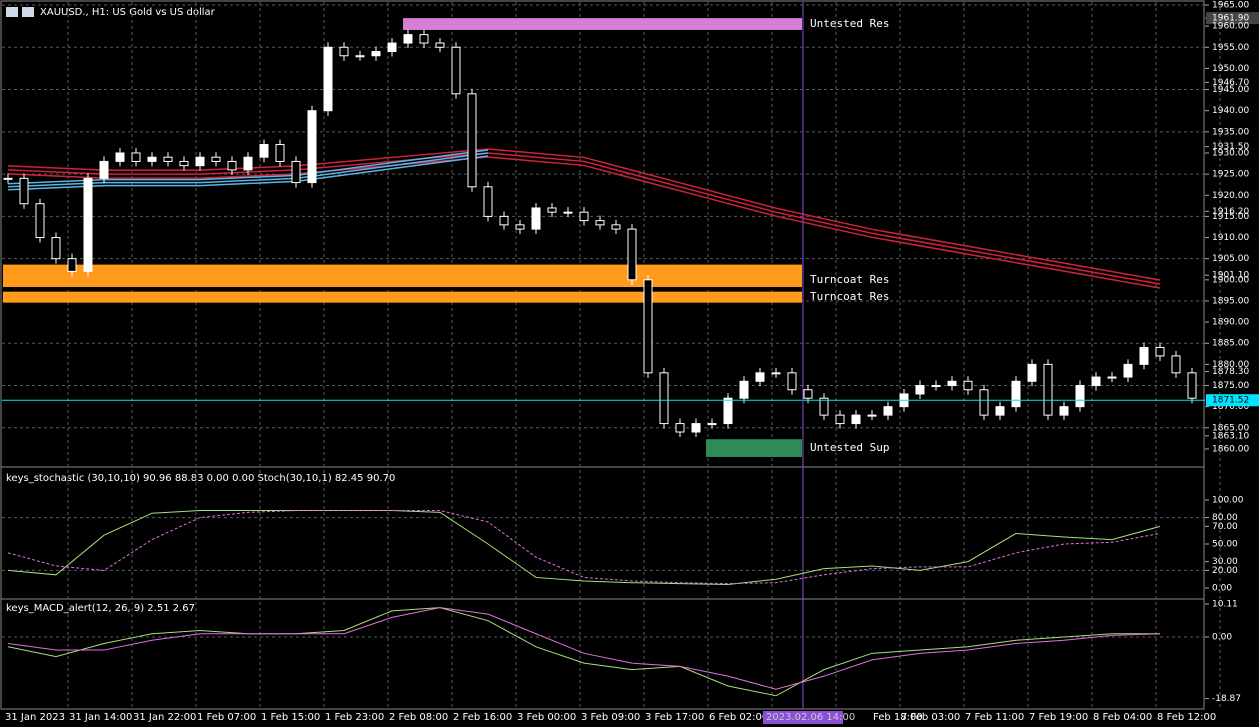  What do you see at coordinates (849, 23) in the screenshot?
I see `zone-label: Untested Res` at bounding box center [849, 23].